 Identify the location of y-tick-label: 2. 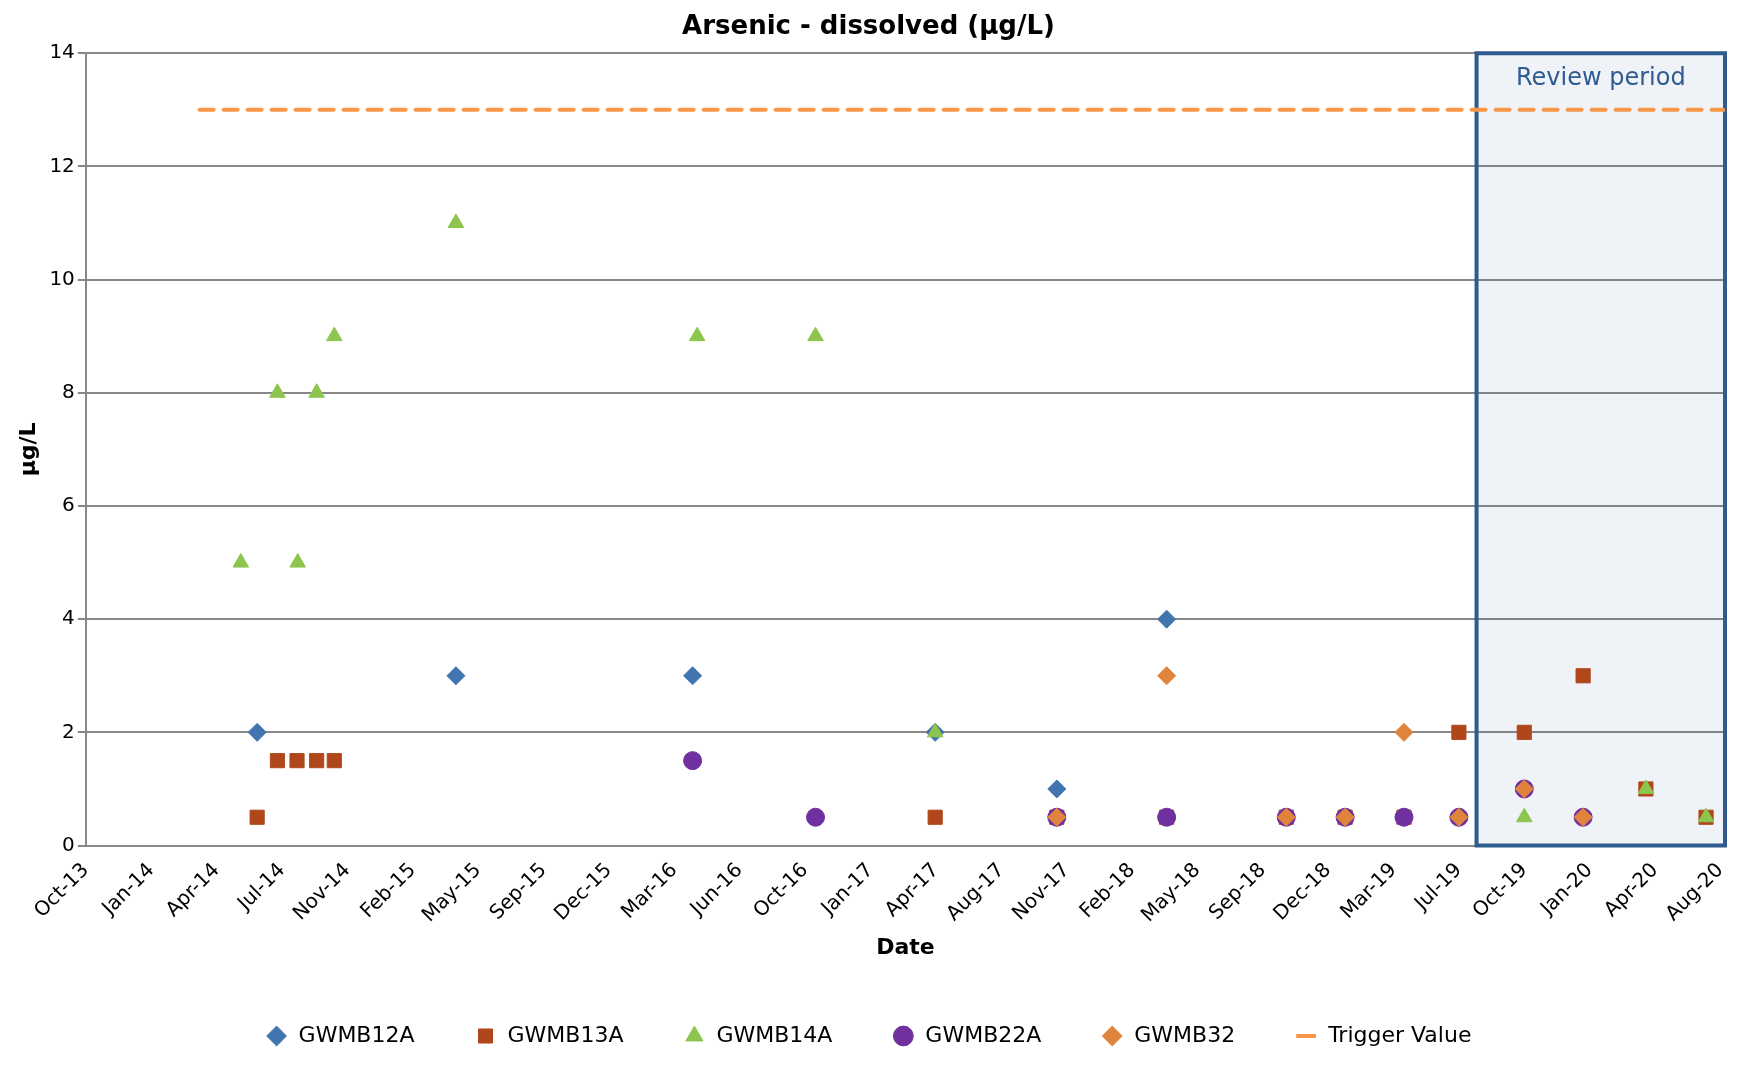
(68, 730).